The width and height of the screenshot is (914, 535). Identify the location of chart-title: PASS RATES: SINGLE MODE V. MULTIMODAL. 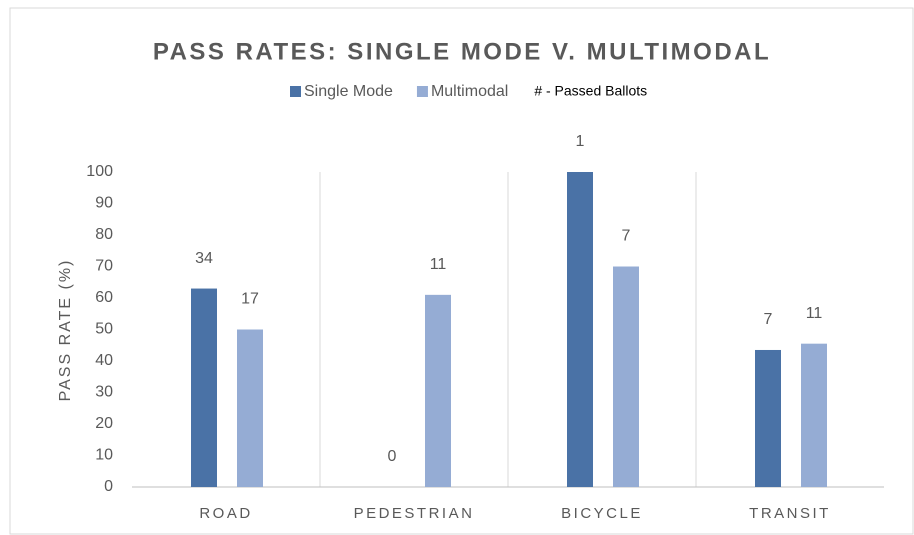
(462, 51).